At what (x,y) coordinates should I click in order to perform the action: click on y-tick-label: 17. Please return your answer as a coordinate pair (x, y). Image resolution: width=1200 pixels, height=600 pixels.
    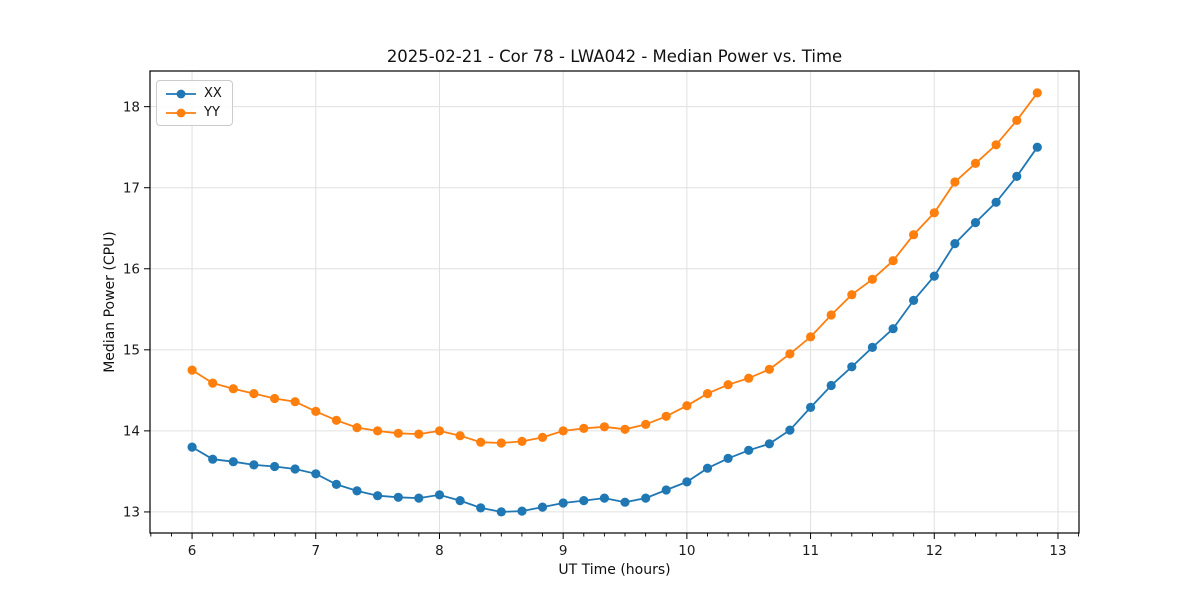
    Looking at the image, I should click on (131, 189).